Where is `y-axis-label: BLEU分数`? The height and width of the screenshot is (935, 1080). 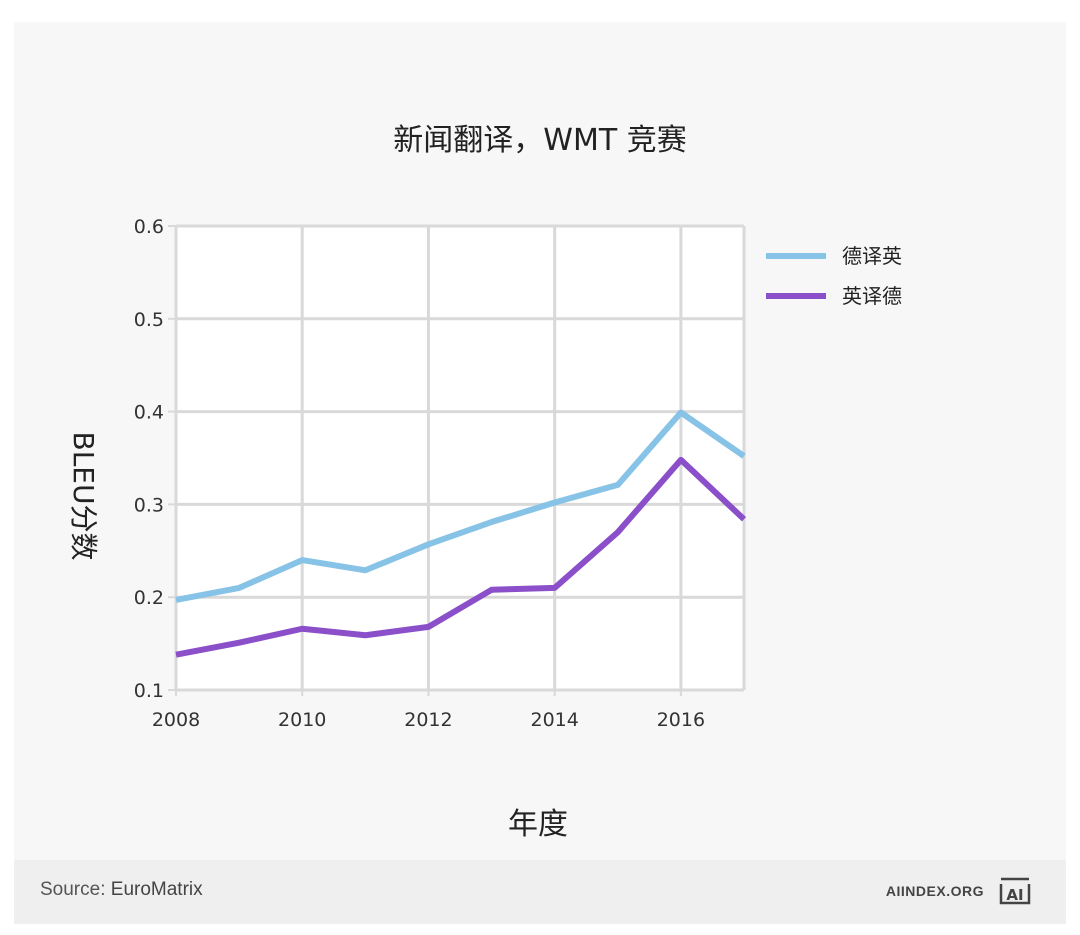 y-axis-label: BLEU分数 is located at coordinates (83, 496).